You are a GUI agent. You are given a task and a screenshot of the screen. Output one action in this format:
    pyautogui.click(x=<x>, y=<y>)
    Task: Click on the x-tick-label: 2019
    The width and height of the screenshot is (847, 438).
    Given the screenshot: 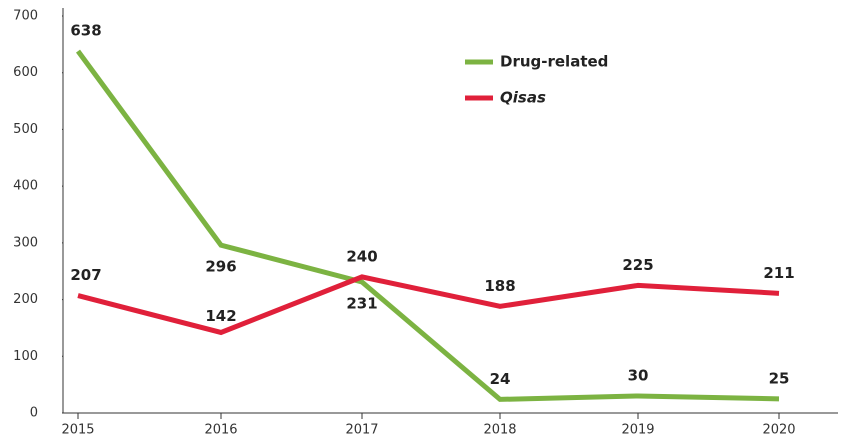 What is the action you would take?
    pyautogui.click(x=637, y=430)
    